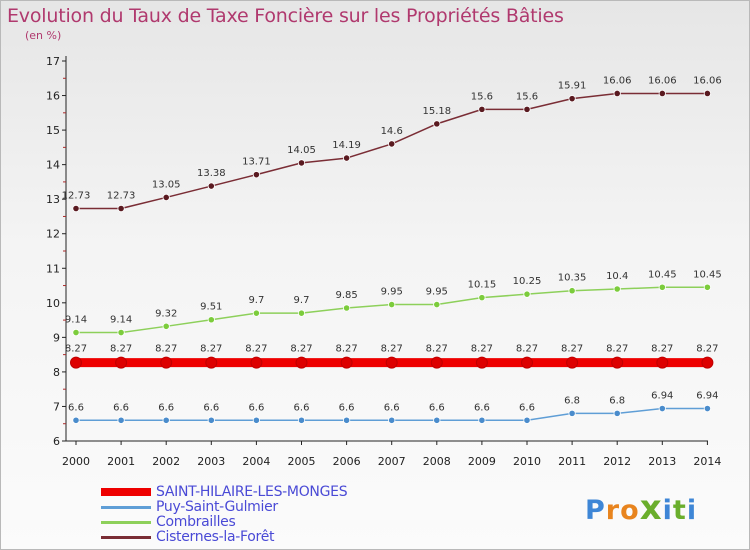 The height and width of the screenshot is (550, 750). I want to click on data-label: 9.95, so click(392, 292).